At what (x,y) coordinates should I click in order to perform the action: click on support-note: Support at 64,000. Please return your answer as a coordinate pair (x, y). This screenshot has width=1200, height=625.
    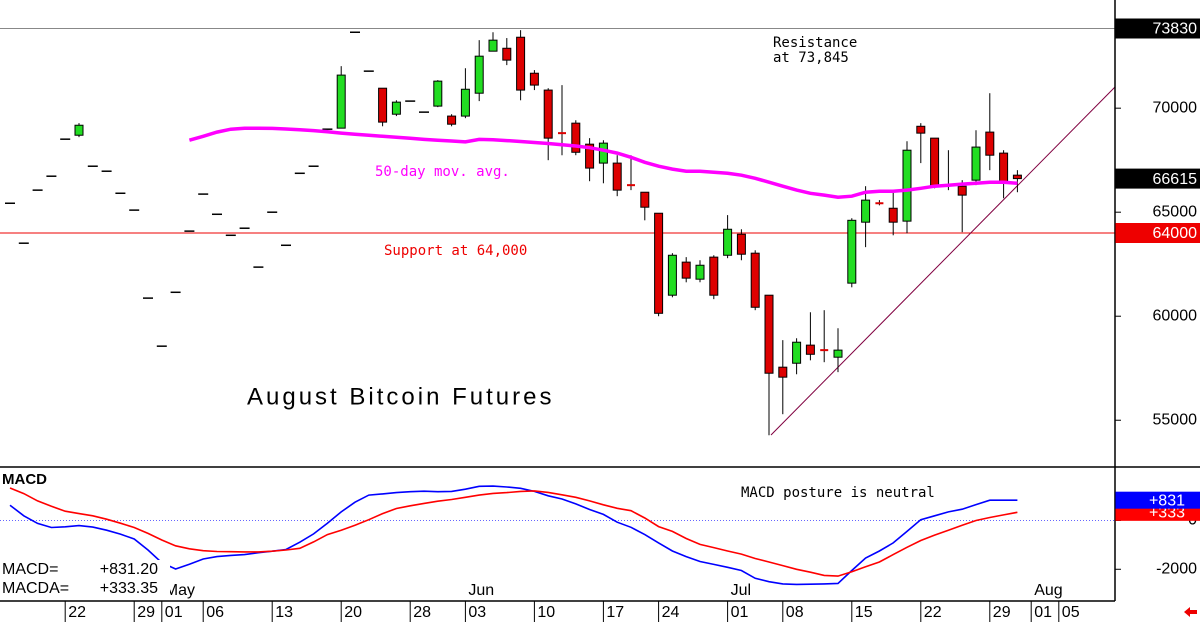
    Looking at the image, I should click on (455, 251).